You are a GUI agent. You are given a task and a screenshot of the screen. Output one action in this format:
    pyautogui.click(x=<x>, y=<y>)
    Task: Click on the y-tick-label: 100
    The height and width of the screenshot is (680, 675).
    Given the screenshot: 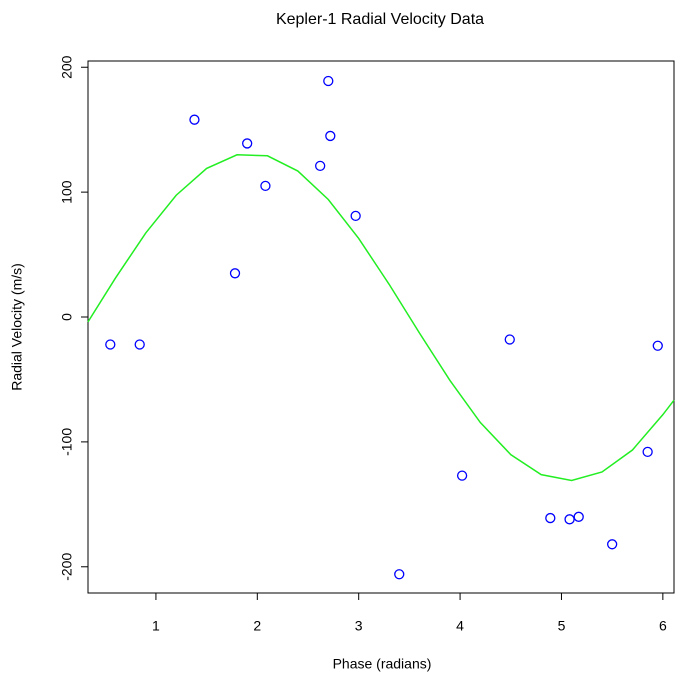 What is the action you would take?
    pyautogui.click(x=67, y=192)
    